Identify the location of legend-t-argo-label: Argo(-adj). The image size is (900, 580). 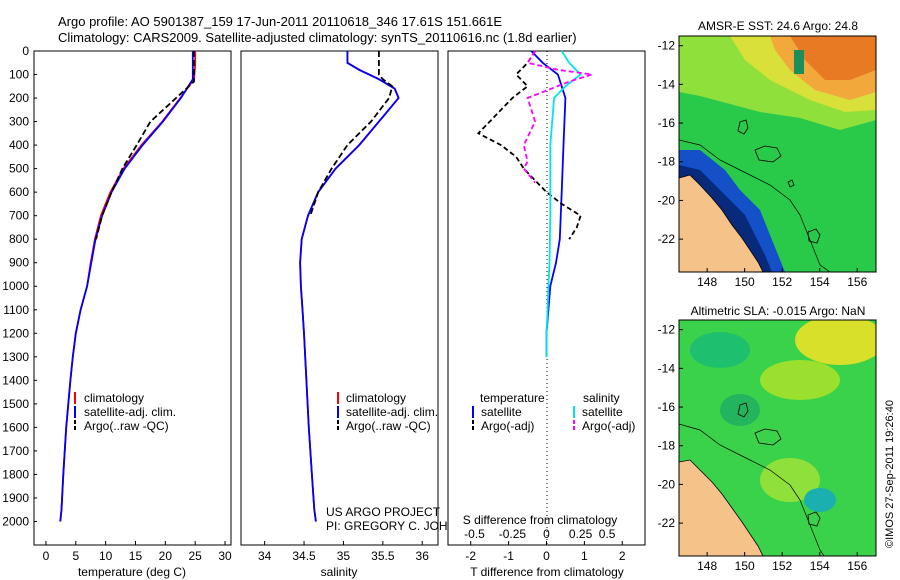
(507, 426).